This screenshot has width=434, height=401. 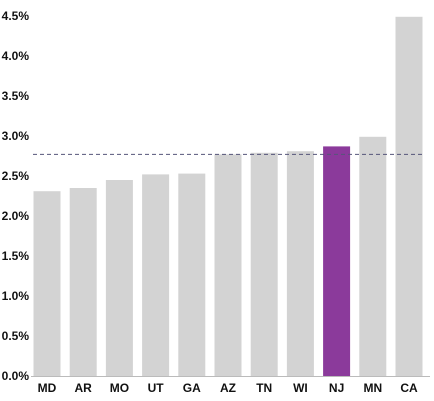 I want to click on y-tick-label: 3.0%, so click(x=16, y=136).